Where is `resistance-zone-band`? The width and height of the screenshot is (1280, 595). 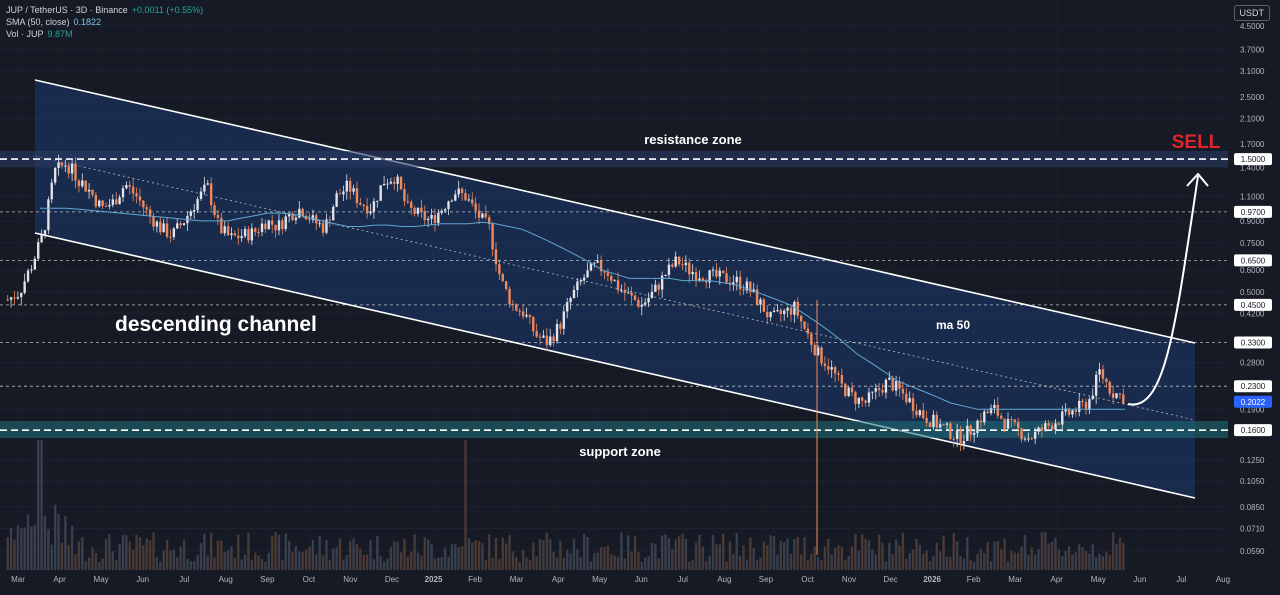
resistance-zone-band is located at coordinates (614, 159).